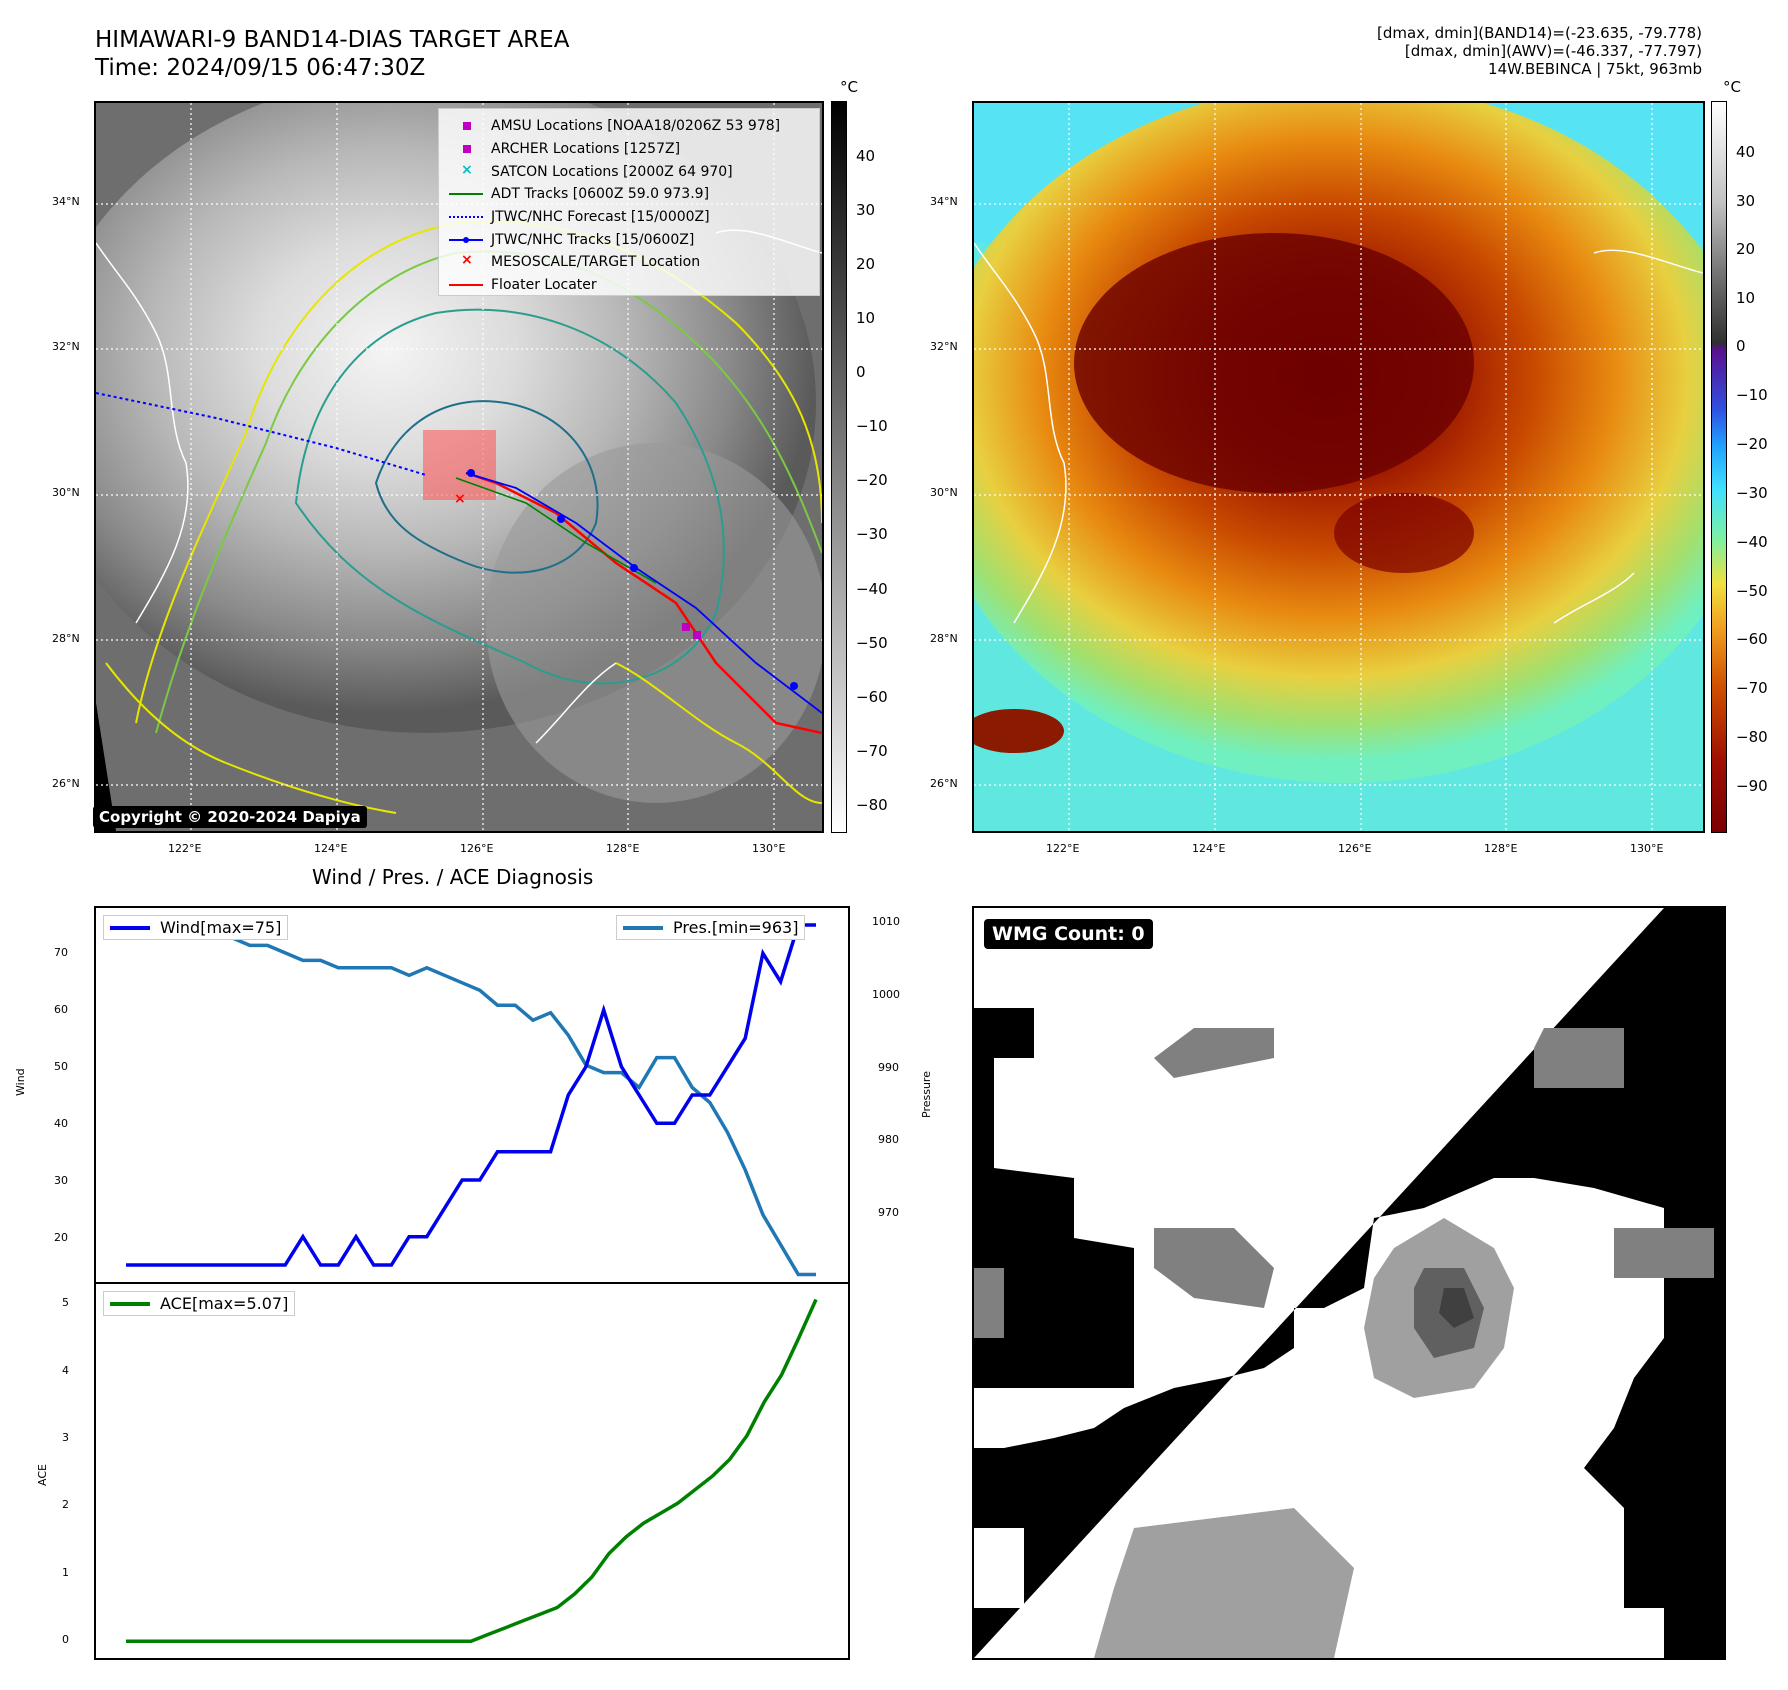  What do you see at coordinates (944, 492) in the screenshot?
I see `lat-label-r2: 30°N` at bounding box center [944, 492].